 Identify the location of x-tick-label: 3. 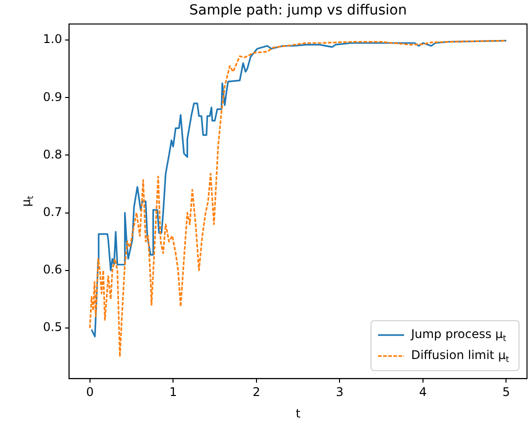
(340, 391).